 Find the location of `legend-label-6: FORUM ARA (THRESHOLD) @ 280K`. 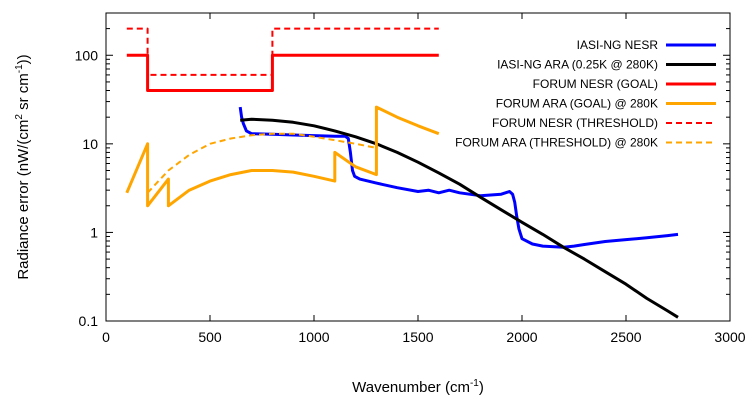

legend-label-6: FORUM ARA (THRESHOLD) @ 280K is located at coordinates (556, 143).